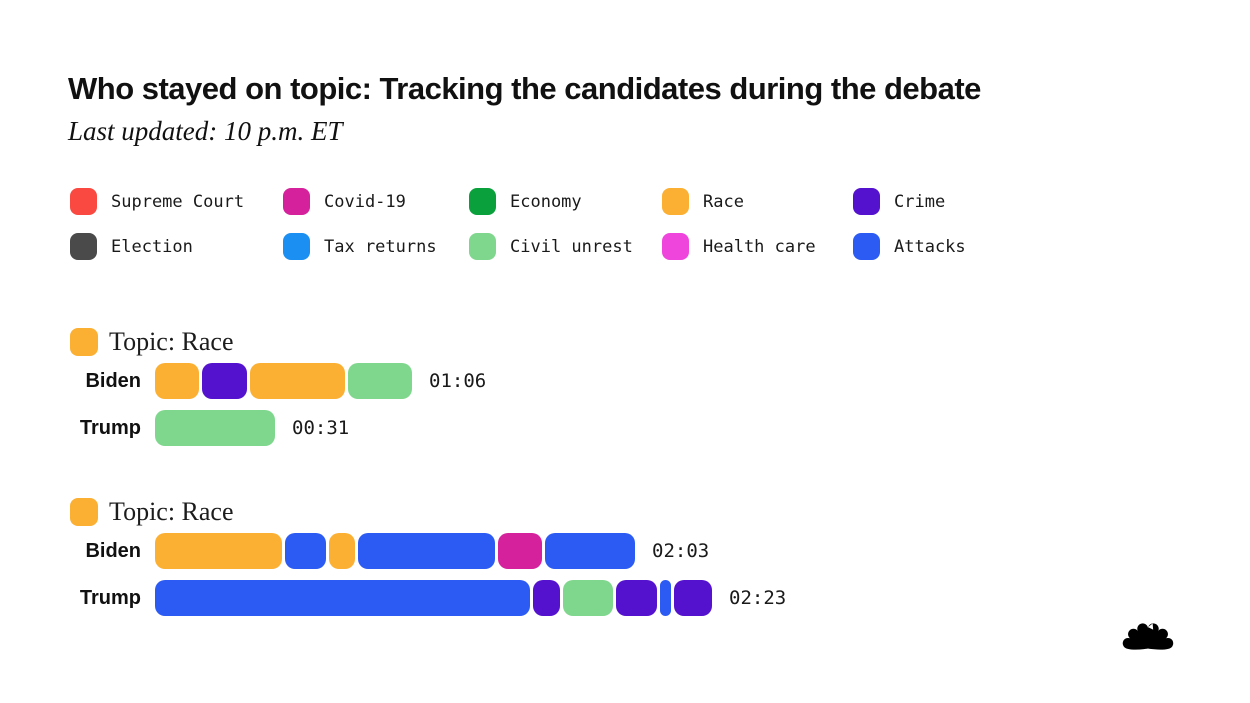 This screenshot has width=1250, height=703. I want to click on legend-item-economy: Economy, so click(565, 201).